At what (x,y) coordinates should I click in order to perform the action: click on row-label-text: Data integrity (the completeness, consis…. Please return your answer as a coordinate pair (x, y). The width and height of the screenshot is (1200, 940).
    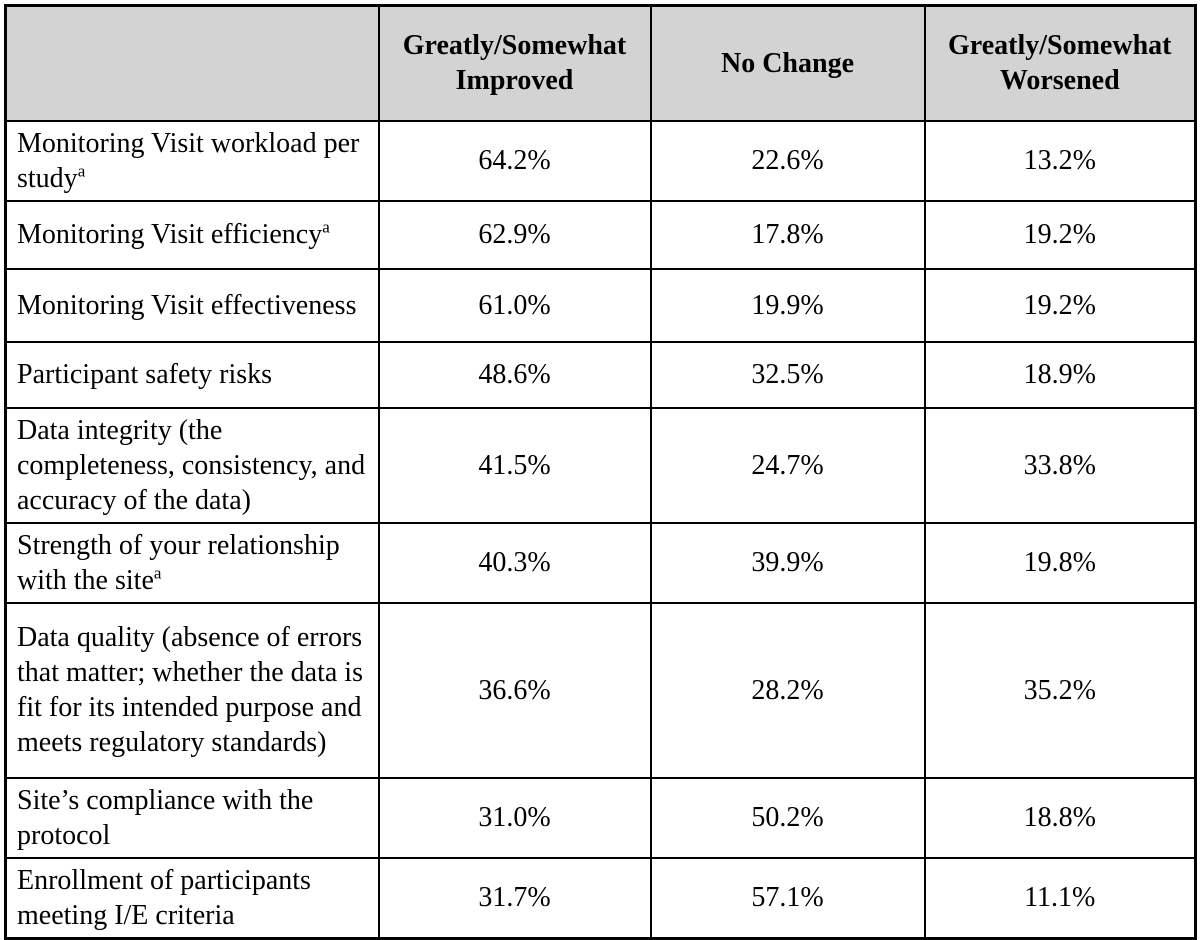
    Looking at the image, I should click on (191, 465).